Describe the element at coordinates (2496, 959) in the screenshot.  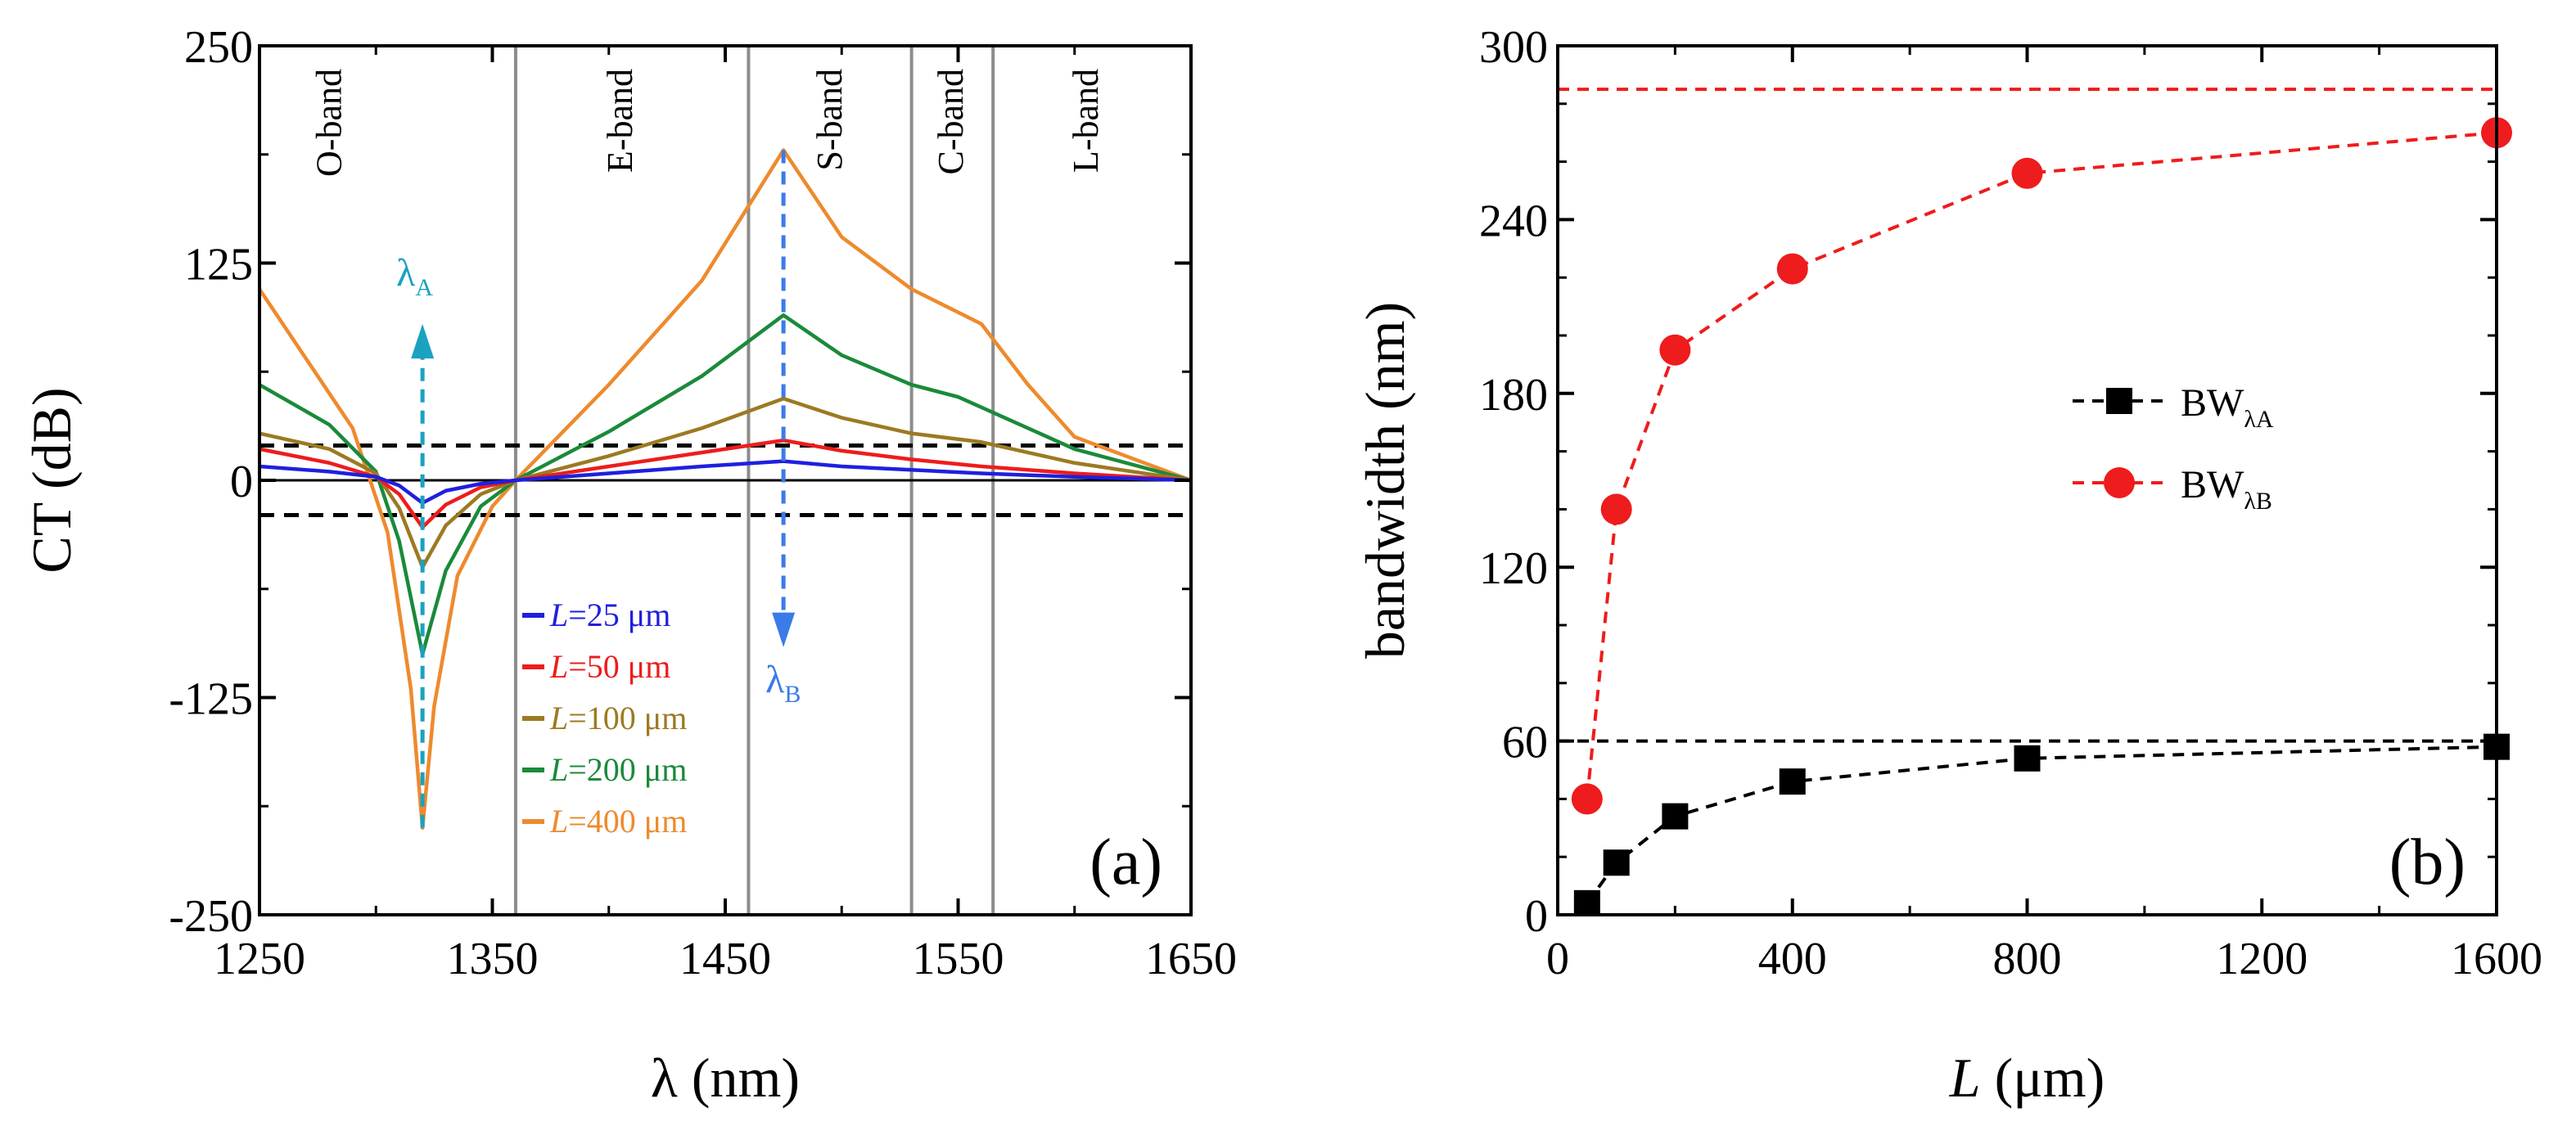
I see `x-tick-label-4: 1600` at that location.